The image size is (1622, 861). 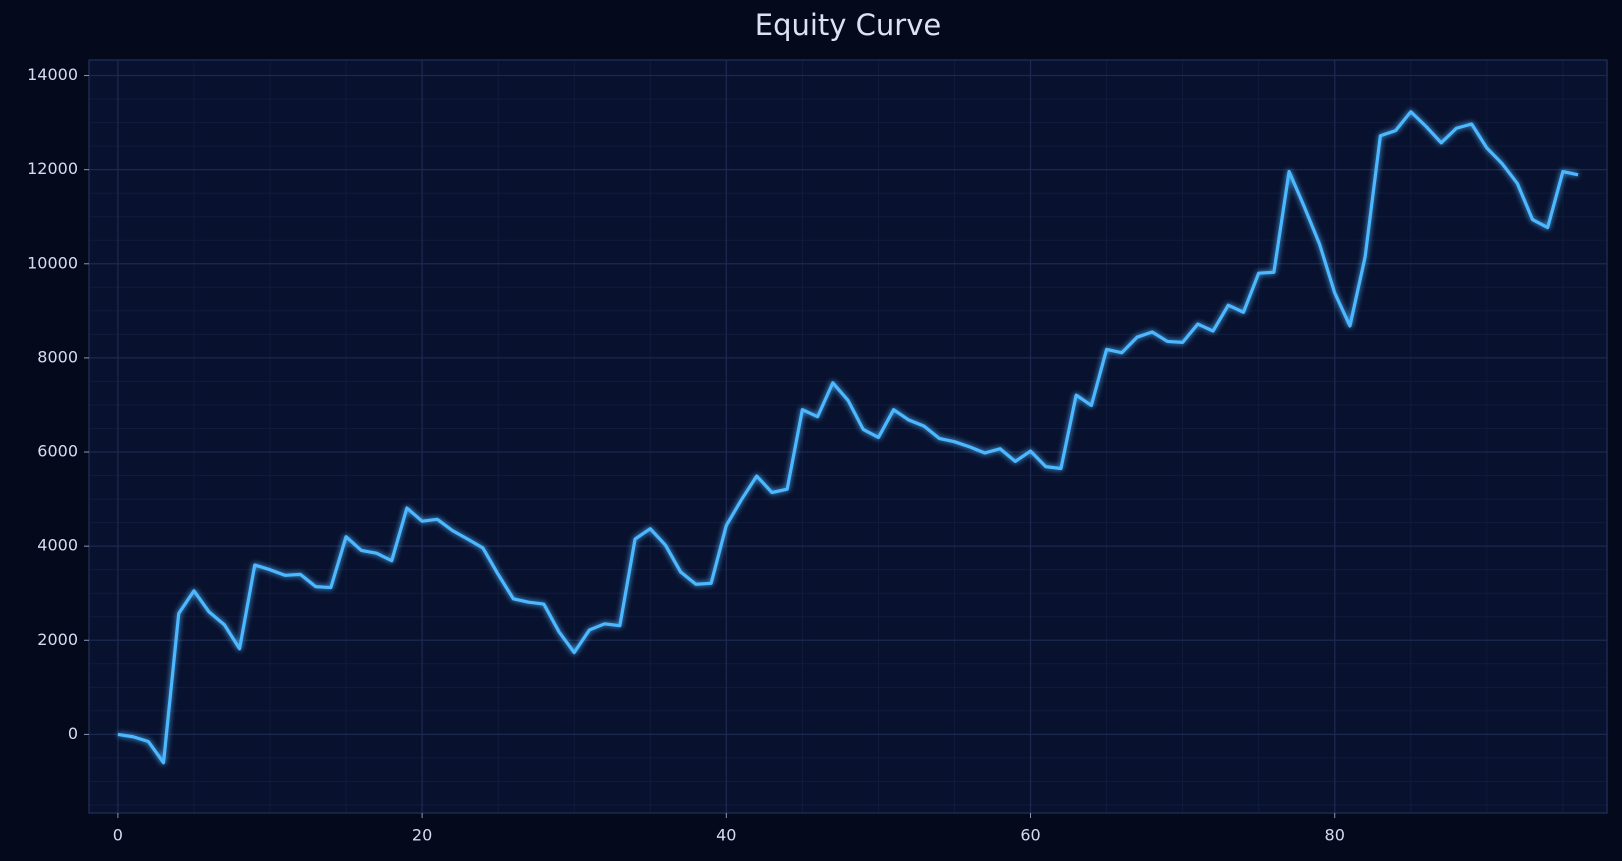 I want to click on y-tick-label: 12000, so click(x=52, y=168).